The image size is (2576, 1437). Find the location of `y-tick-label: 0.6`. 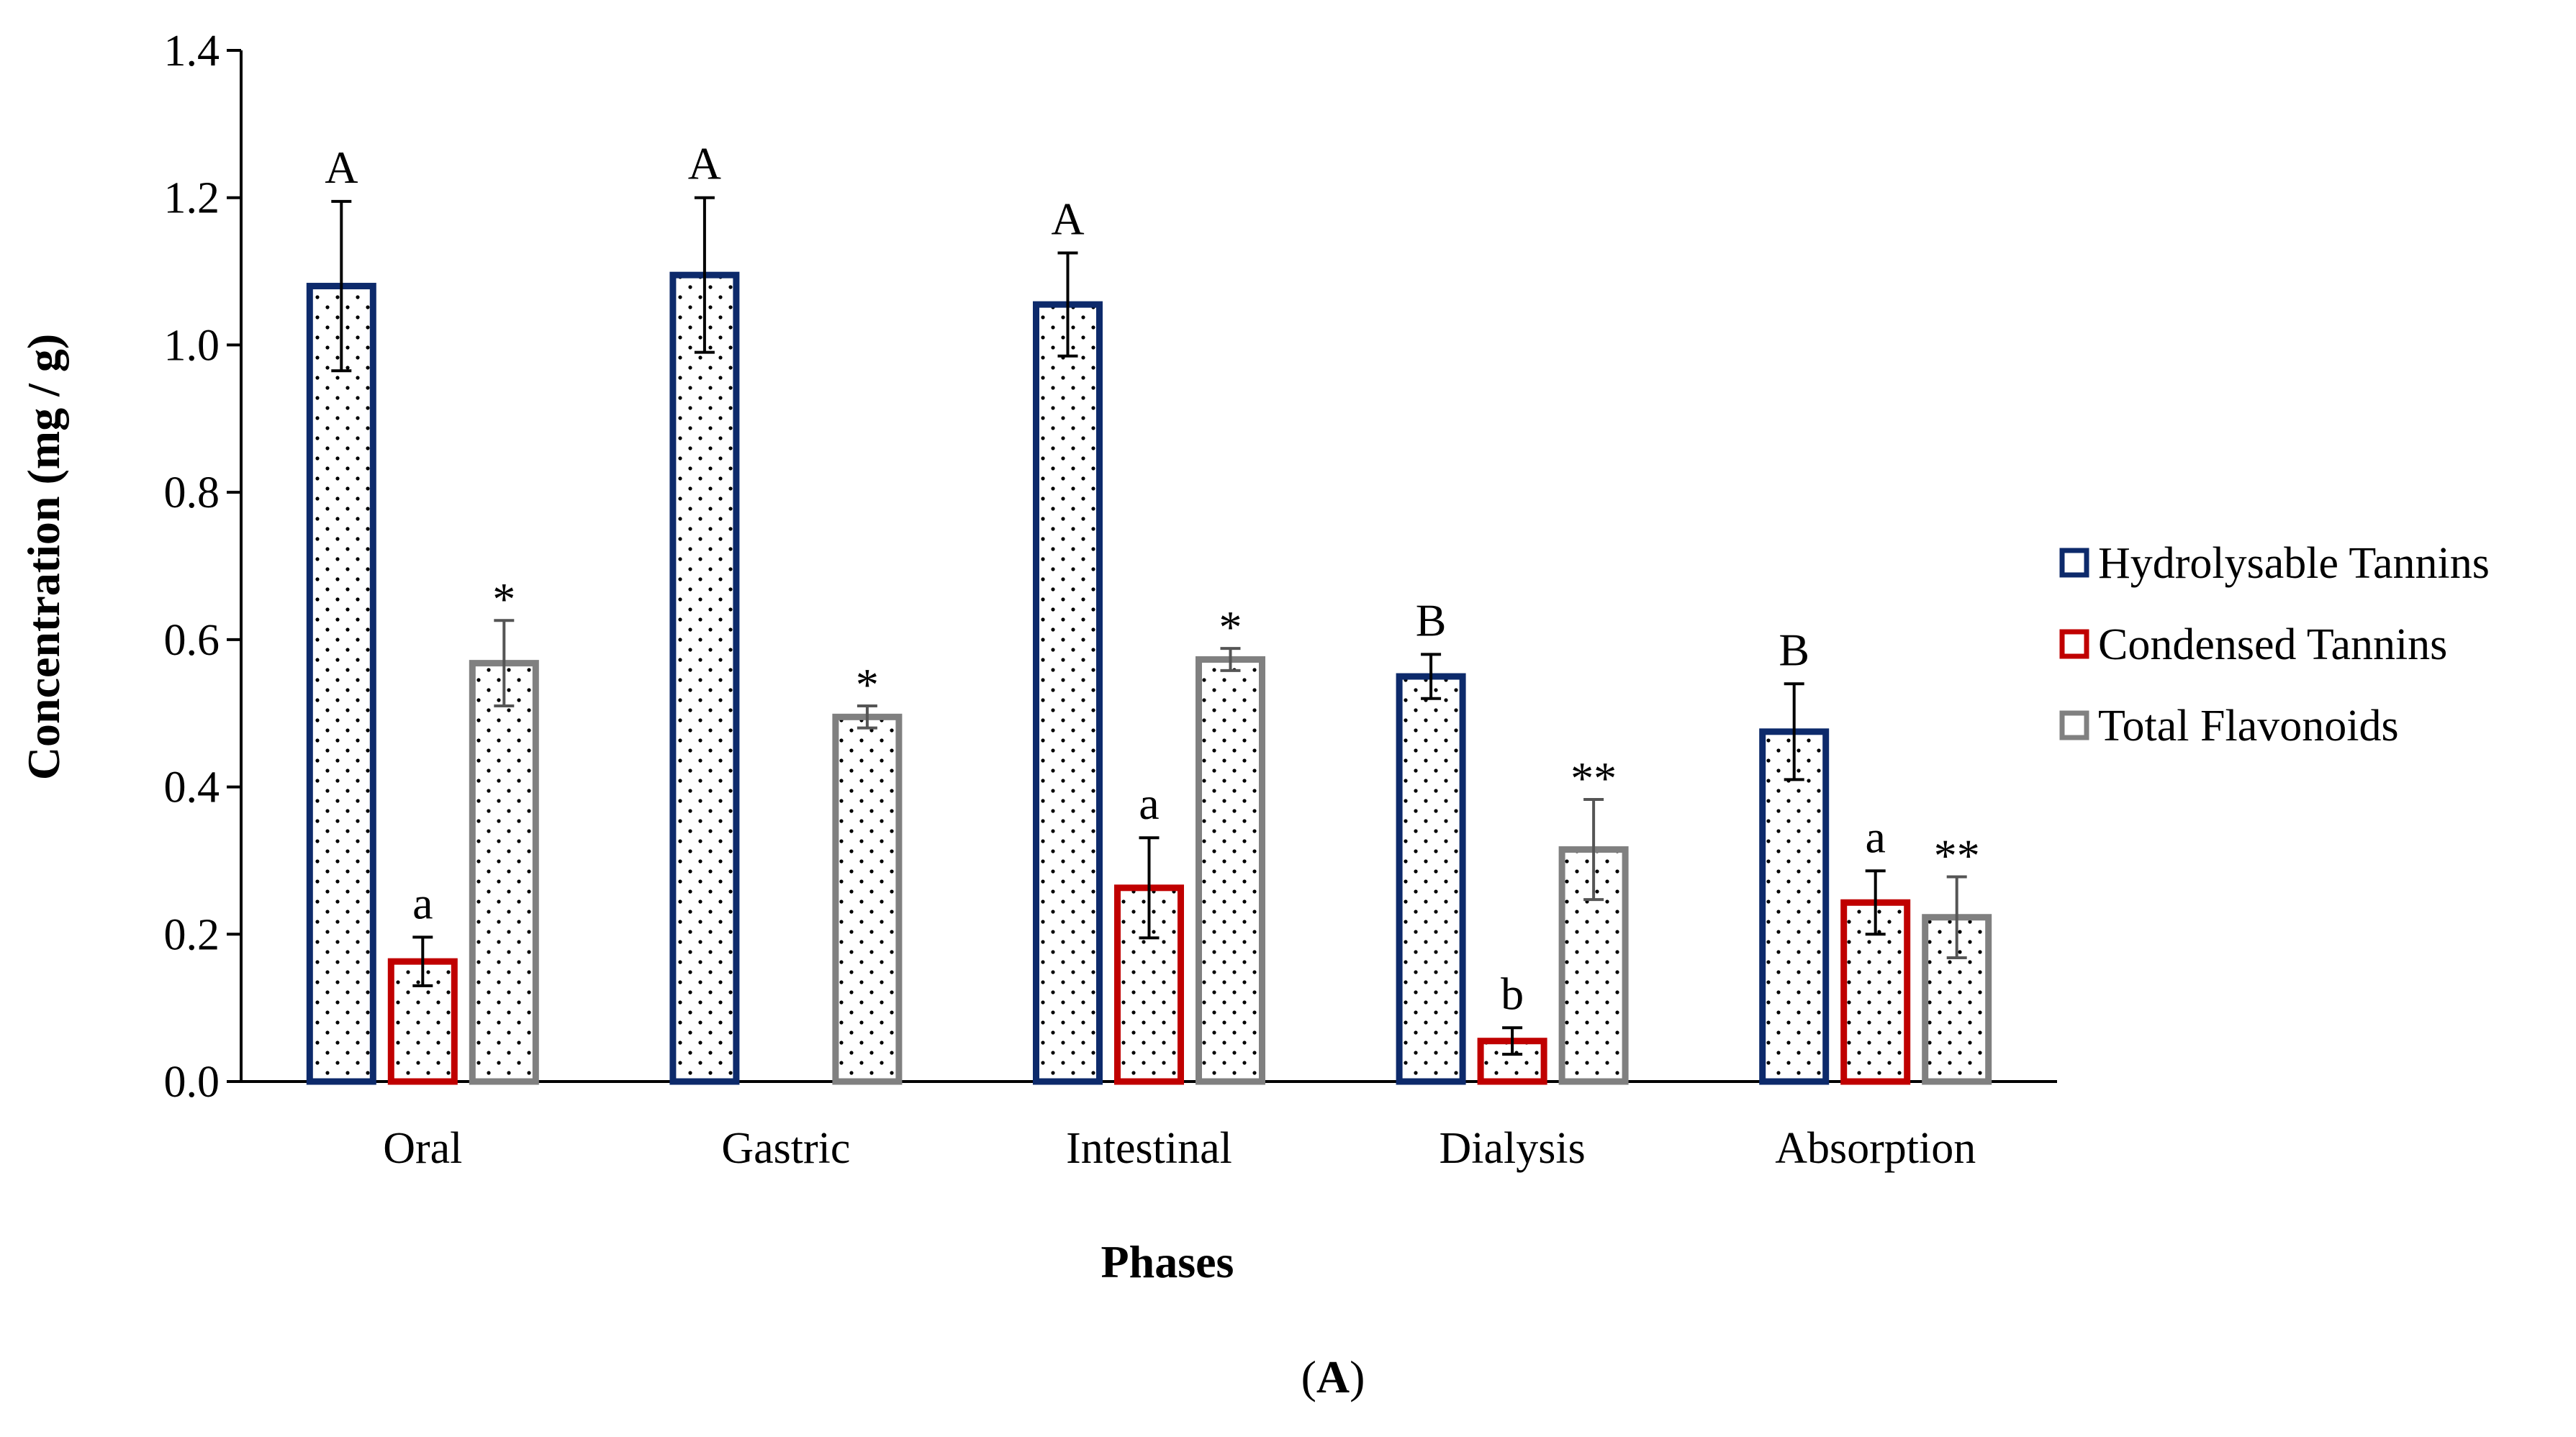

y-tick-label: 0.6 is located at coordinates (192, 640).